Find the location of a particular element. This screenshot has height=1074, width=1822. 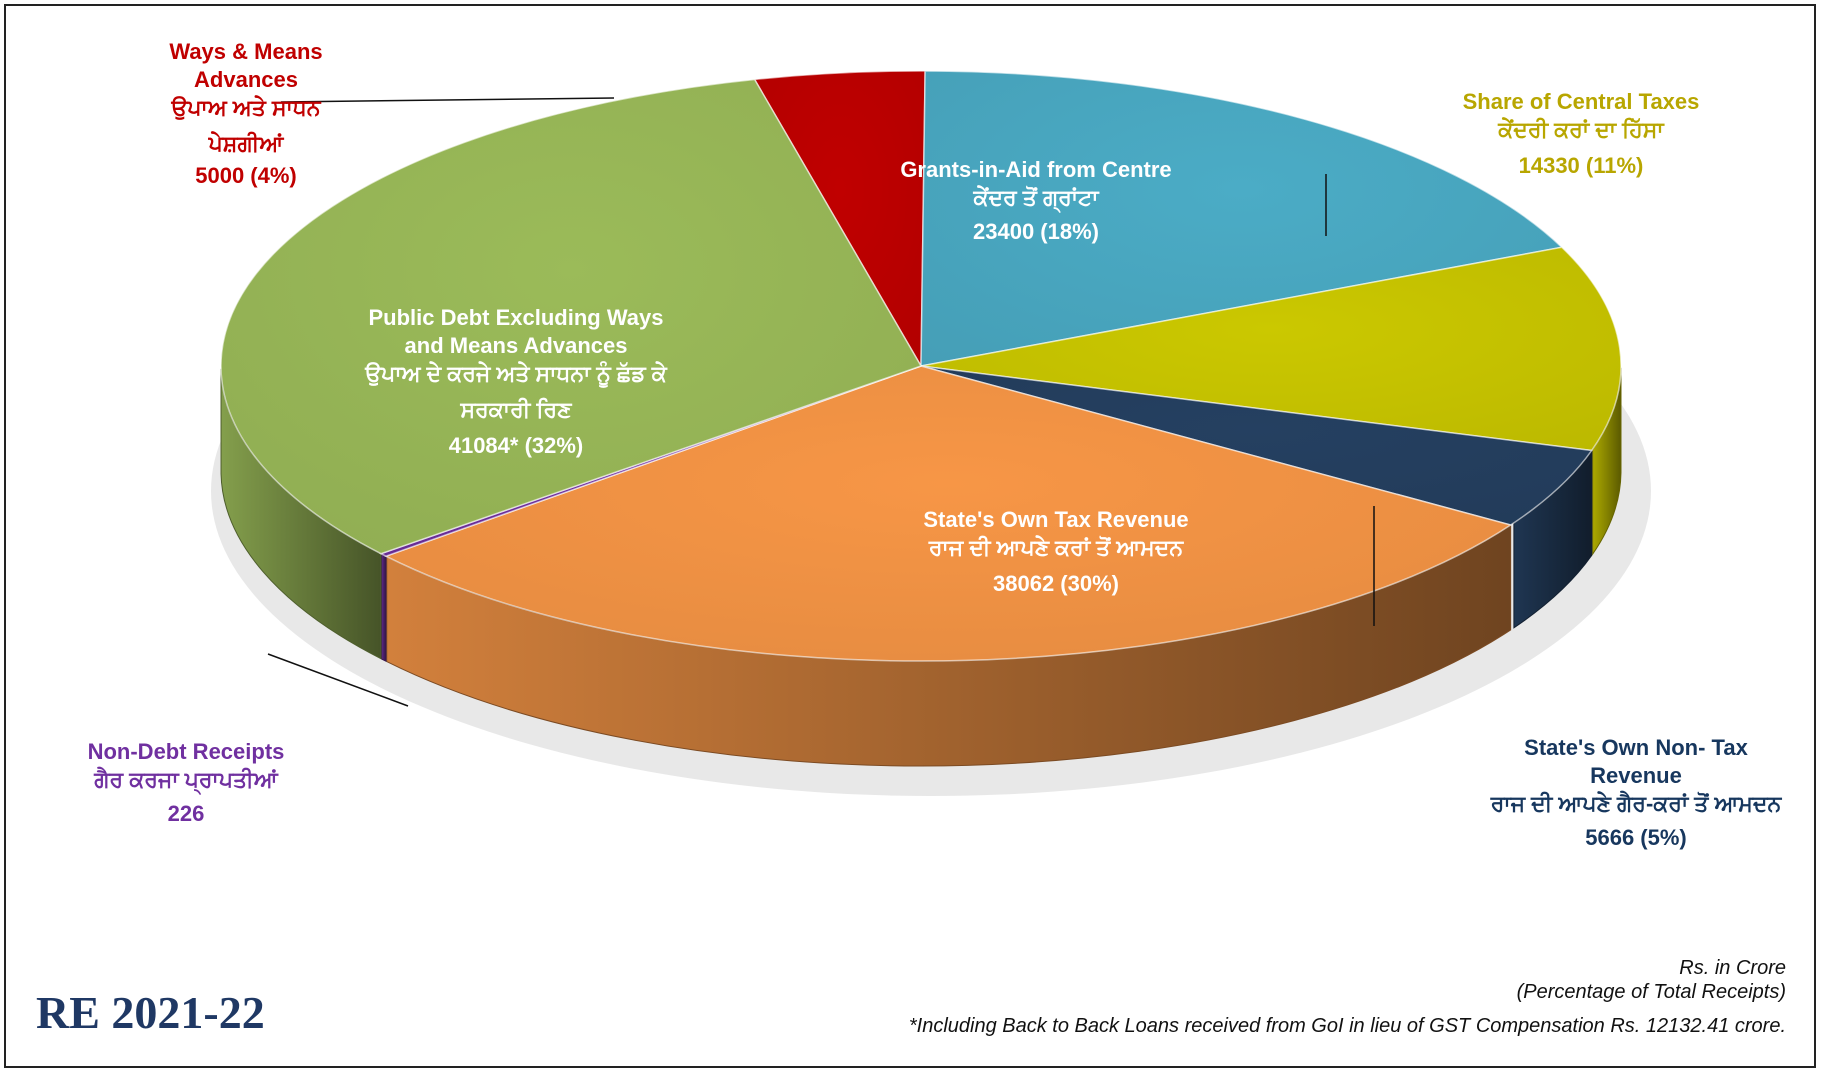

label-pd-value: 41084* (32%) is located at coordinates (516, 445).